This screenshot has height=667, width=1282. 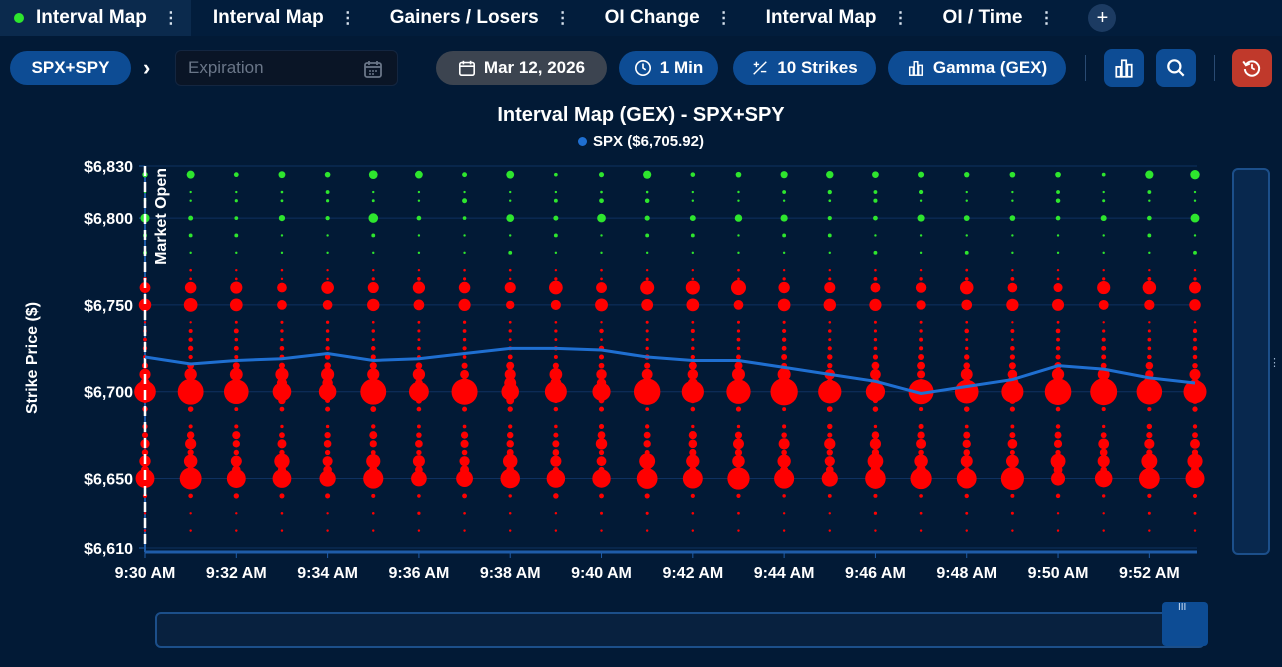 What do you see at coordinates (1256, 361) in the screenshot?
I see `vertical-zoom-scrollbar: ⋮` at bounding box center [1256, 361].